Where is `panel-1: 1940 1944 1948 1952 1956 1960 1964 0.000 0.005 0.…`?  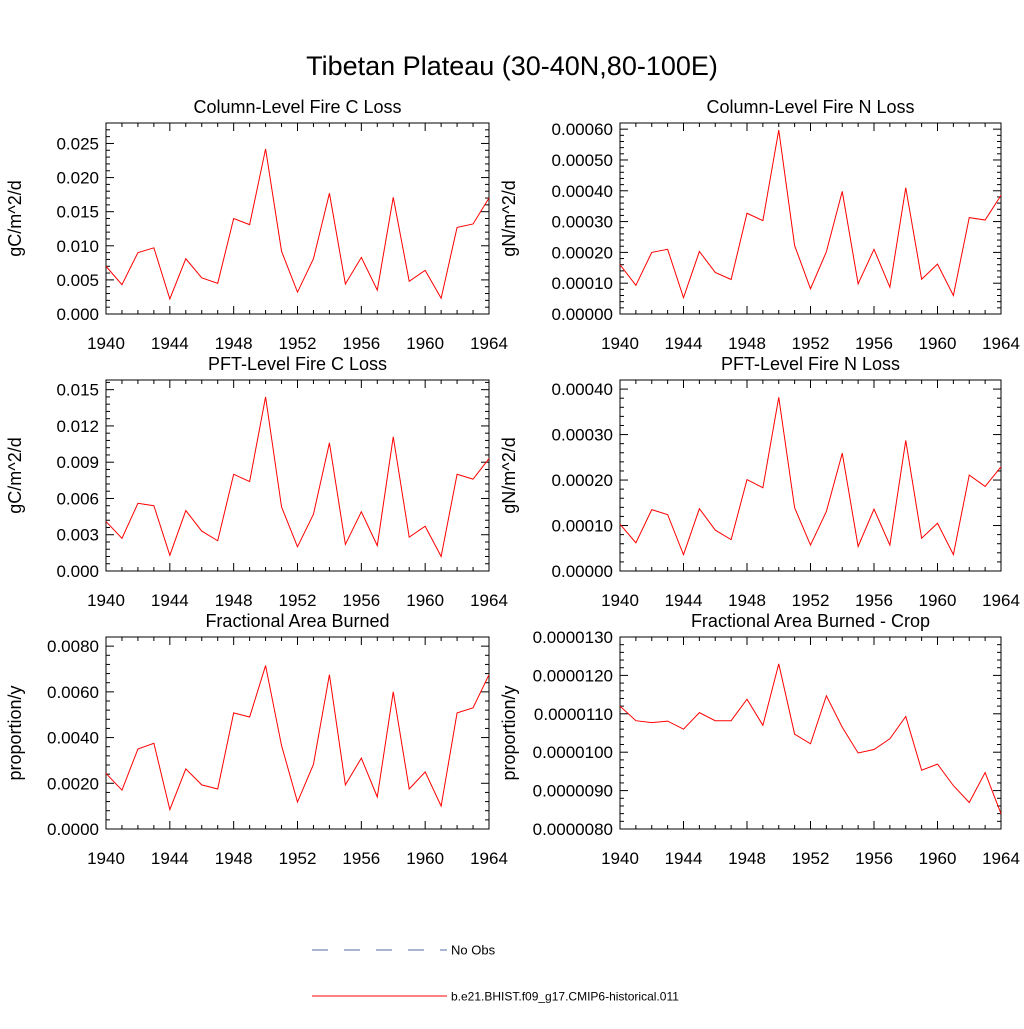
panel-1: 1940 1944 1948 1952 1956 1960 1964 0.000 0.005 0.… is located at coordinates (256, 225).